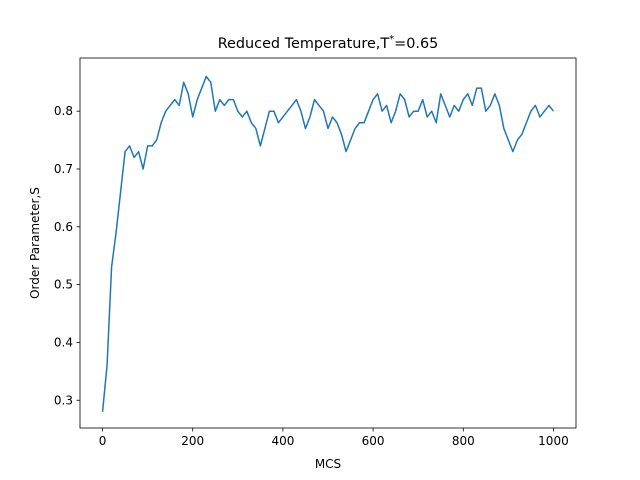  What do you see at coordinates (63, 111) in the screenshot?
I see `y-tick-label: 0.8` at bounding box center [63, 111].